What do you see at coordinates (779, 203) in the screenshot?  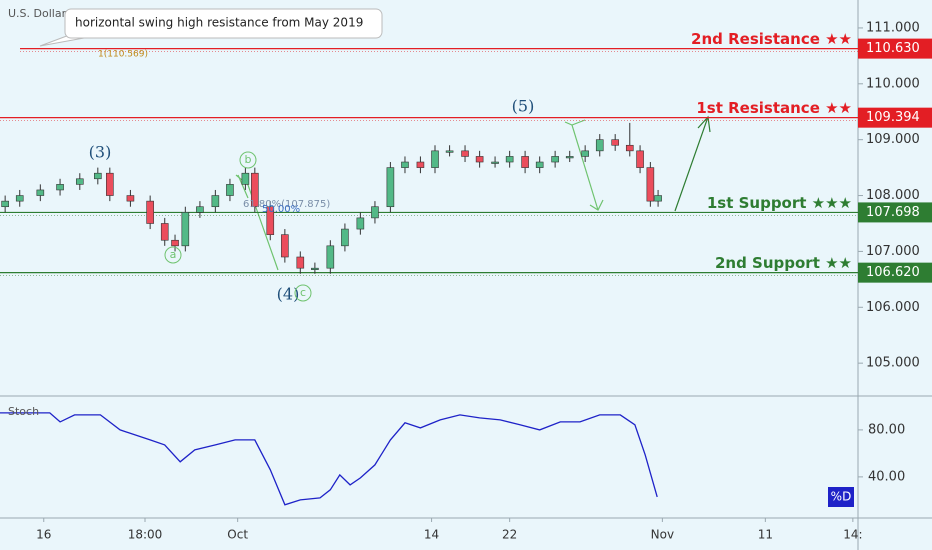 I see `level-label: 1st Support ★★★` at bounding box center [779, 203].